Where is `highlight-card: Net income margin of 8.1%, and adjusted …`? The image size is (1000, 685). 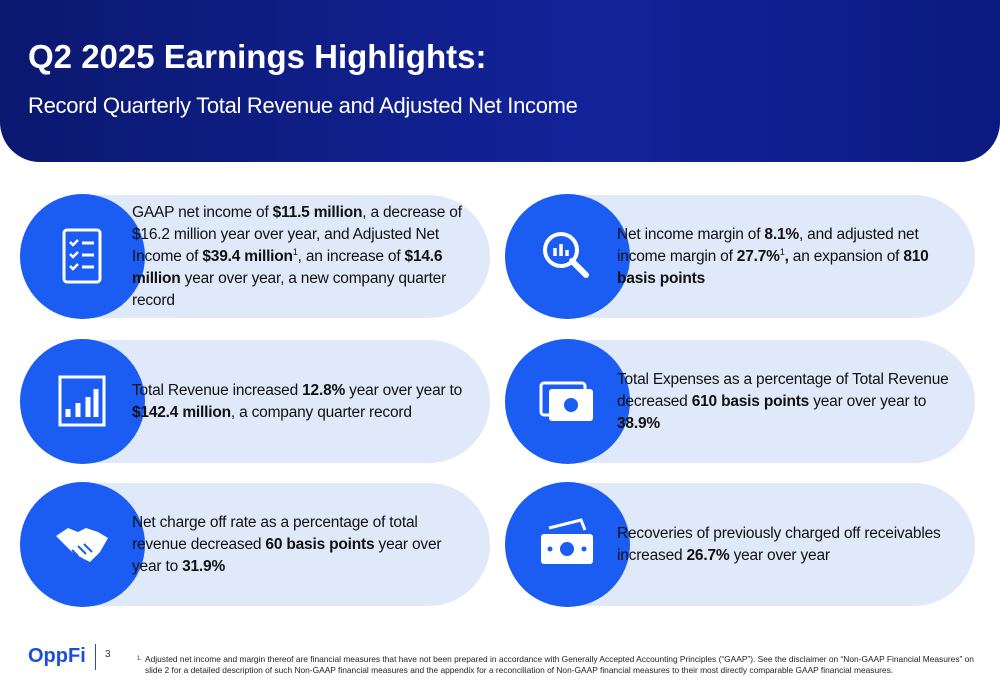 highlight-card: Net income margin of 8.1%, and adjusted … is located at coordinates (740, 256).